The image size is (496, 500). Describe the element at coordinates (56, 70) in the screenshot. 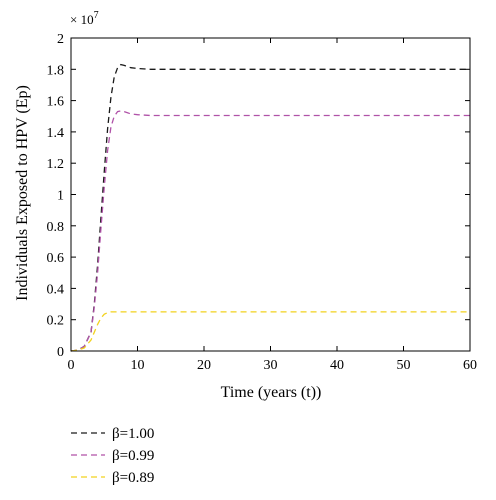

I see `y-tick-label: 1.8` at that location.